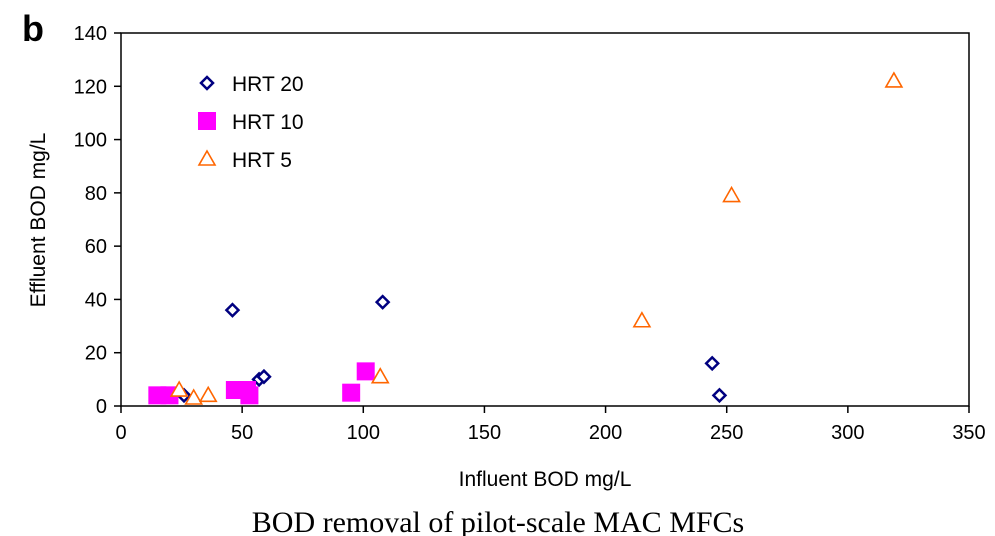 This screenshot has height=536, width=995. Describe the element at coordinates (120, 433) in the screenshot. I see `x-tick-label: 0` at that location.